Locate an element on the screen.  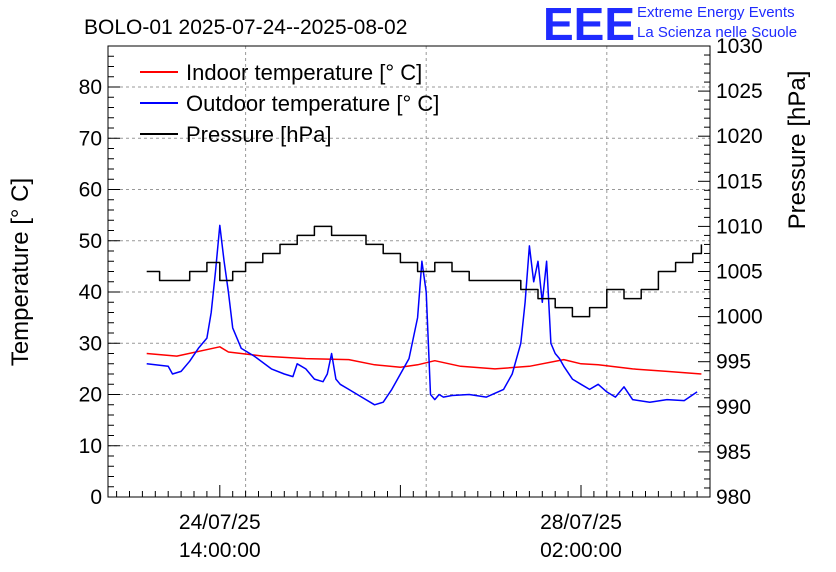
y-right-tick-label: 1025 is located at coordinates (739, 91).